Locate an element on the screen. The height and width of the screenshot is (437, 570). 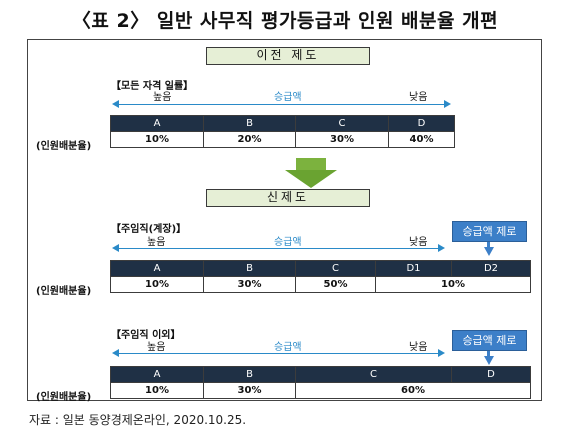
old-grade-b: B is located at coordinates (249, 123).